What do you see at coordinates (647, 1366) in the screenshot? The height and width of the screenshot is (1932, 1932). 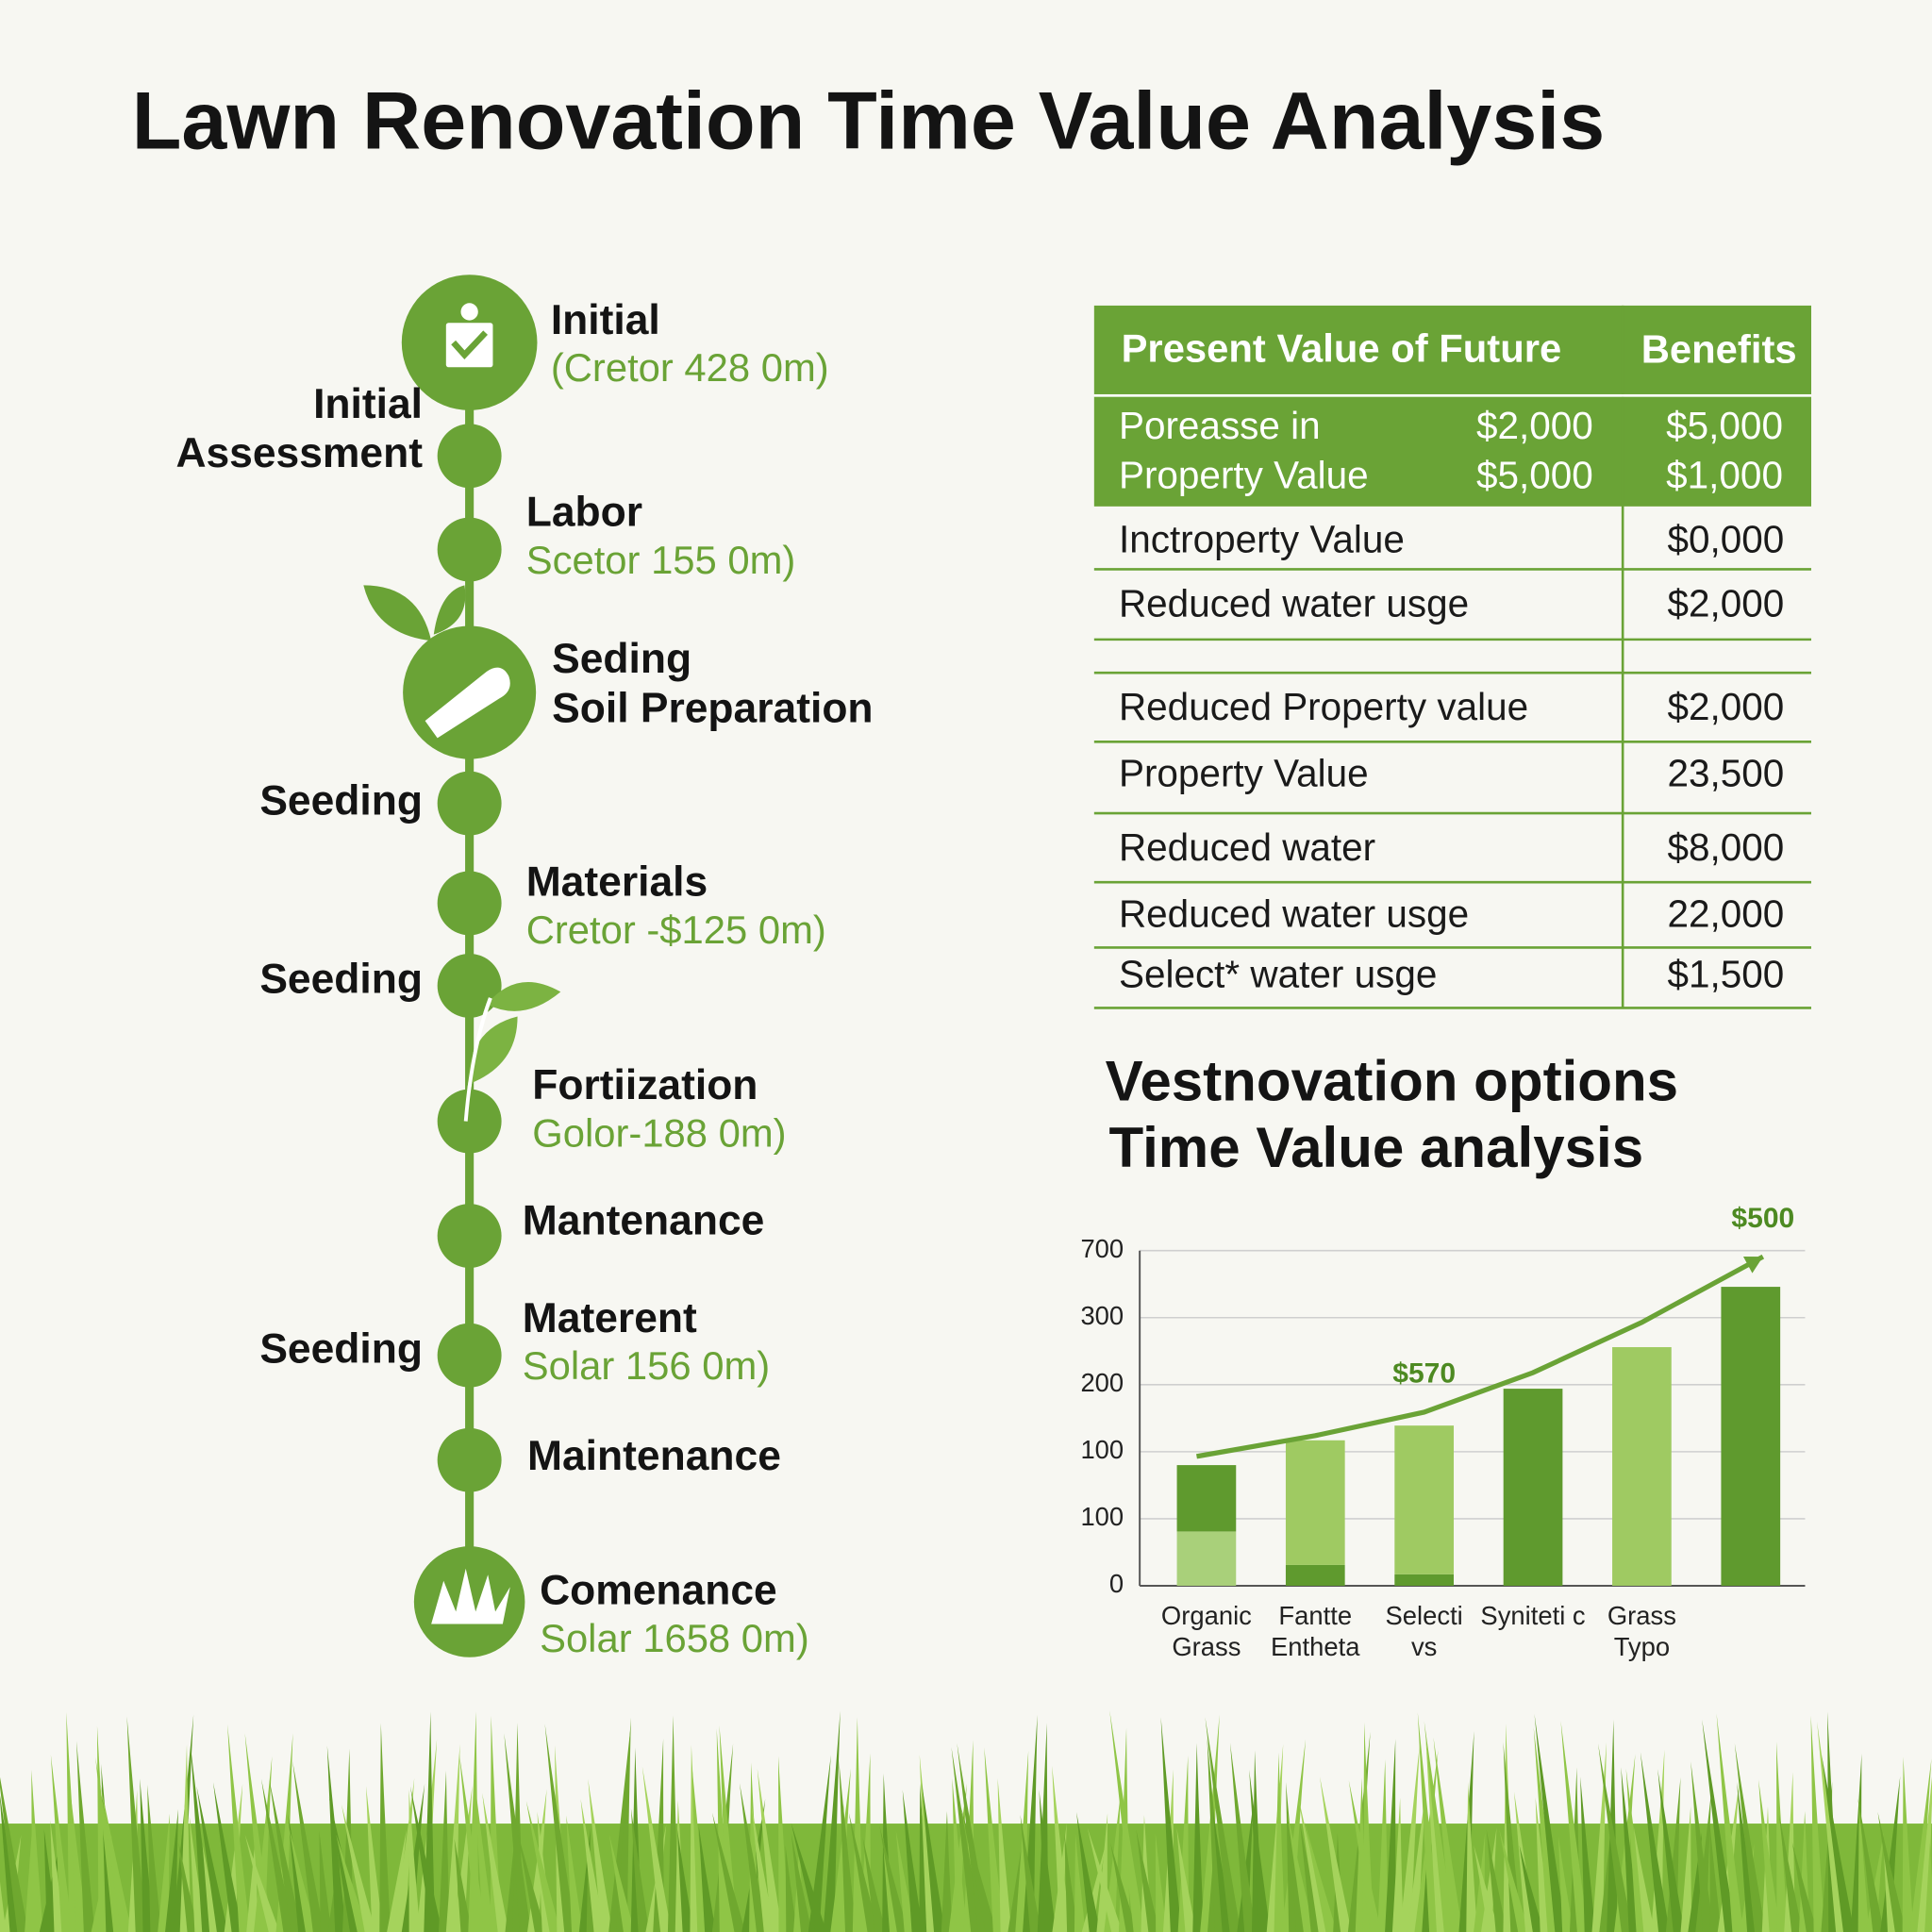 I see `timeline-detail: Solar 156 0m)` at bounding box center [647, 1366].